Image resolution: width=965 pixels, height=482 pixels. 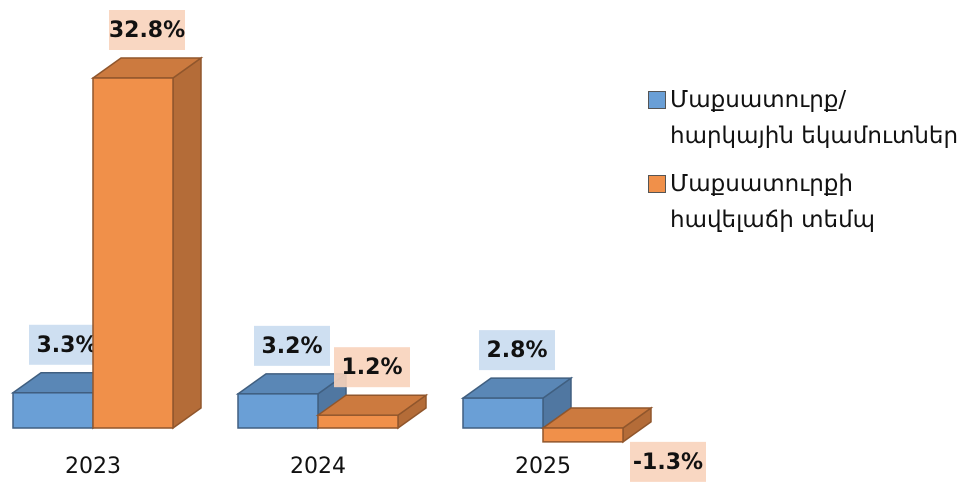 I want to click on value-label: 32.8%, so click(x=147, y=30).